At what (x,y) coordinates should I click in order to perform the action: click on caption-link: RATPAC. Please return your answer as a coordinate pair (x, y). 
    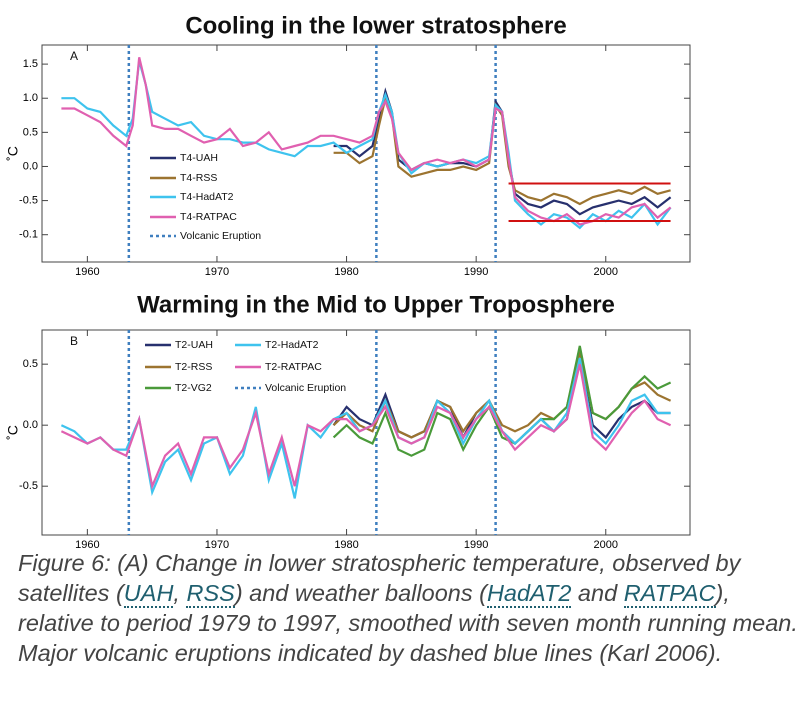
    Looking at the image, I should click on (669, 594).